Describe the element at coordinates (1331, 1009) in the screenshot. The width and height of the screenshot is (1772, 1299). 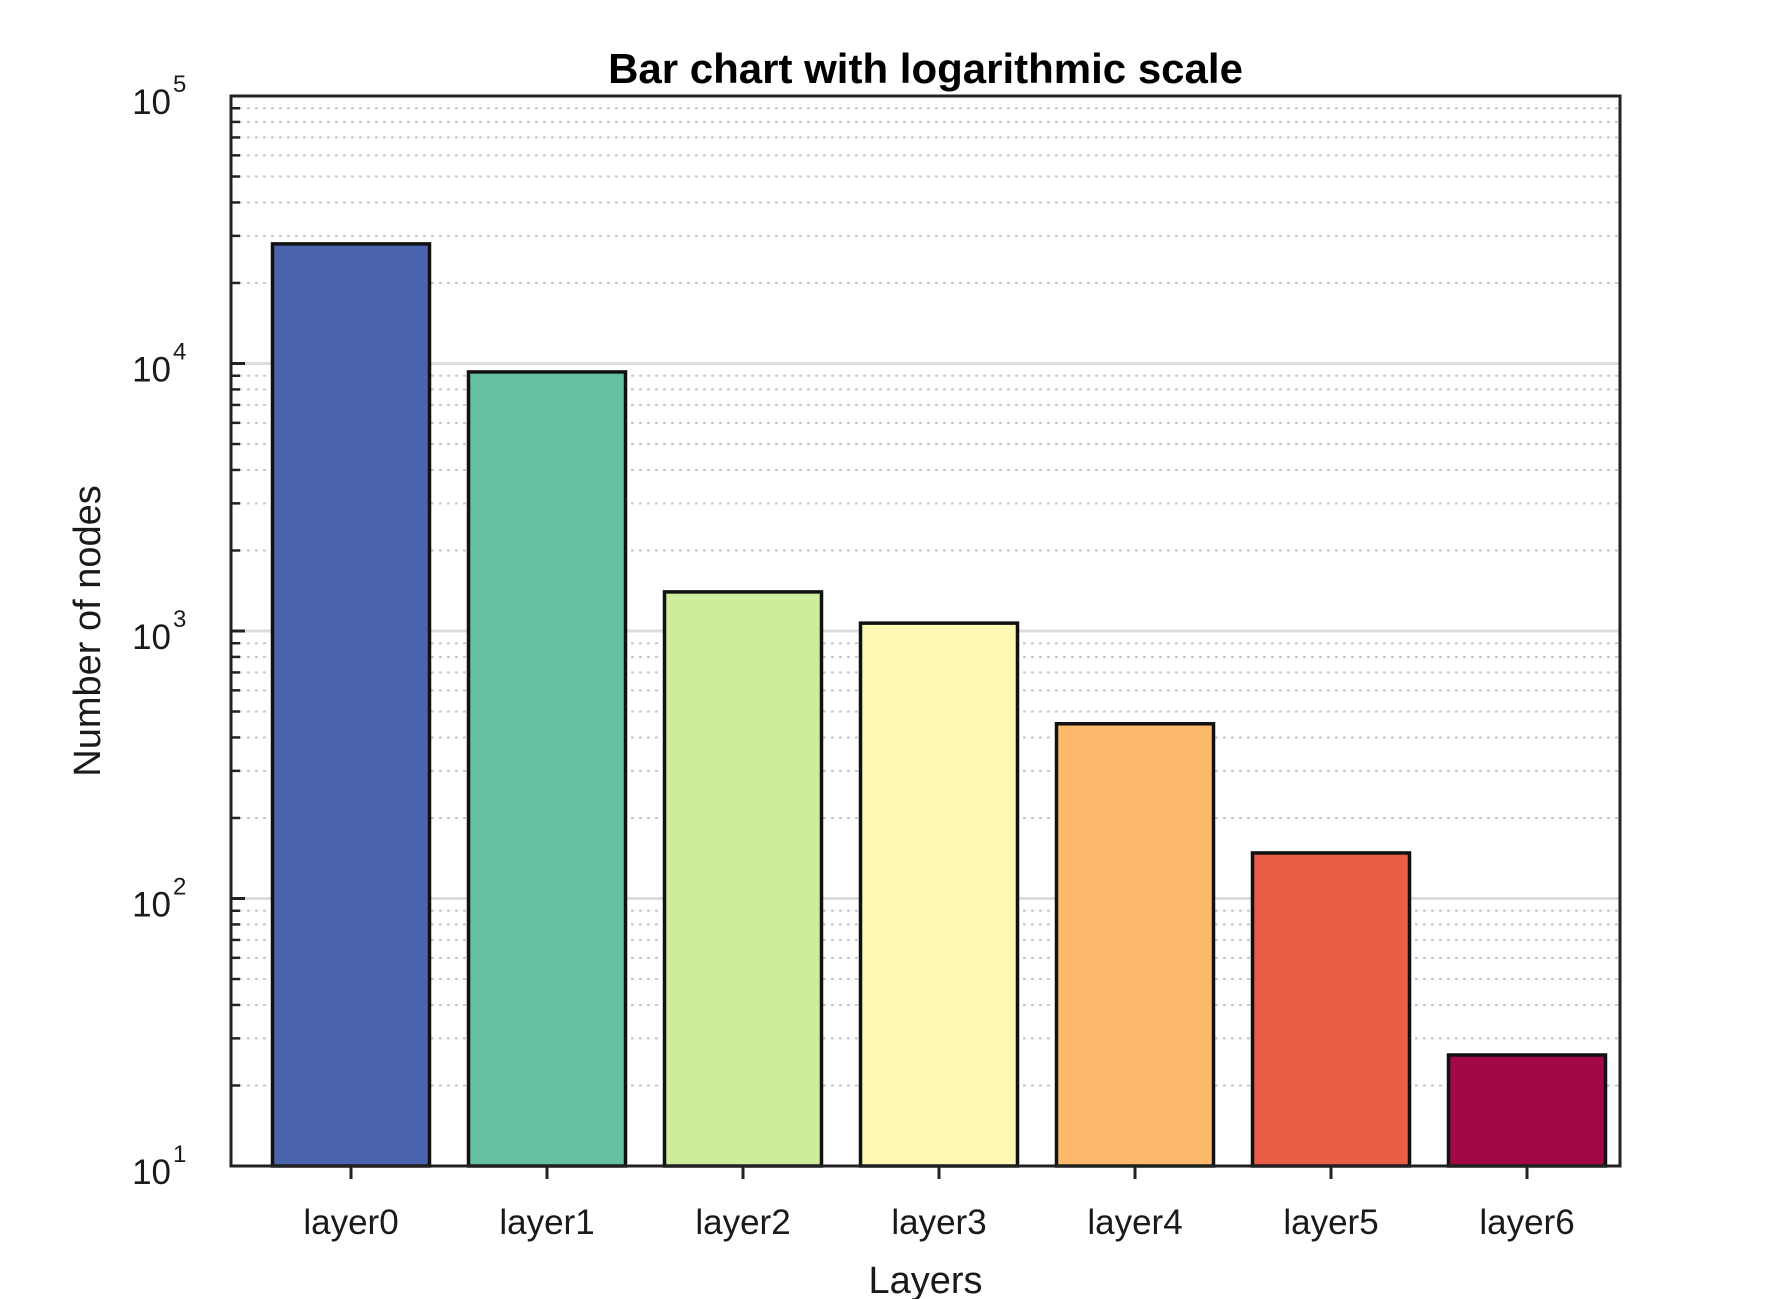
I see `bar-layer5` at that location.